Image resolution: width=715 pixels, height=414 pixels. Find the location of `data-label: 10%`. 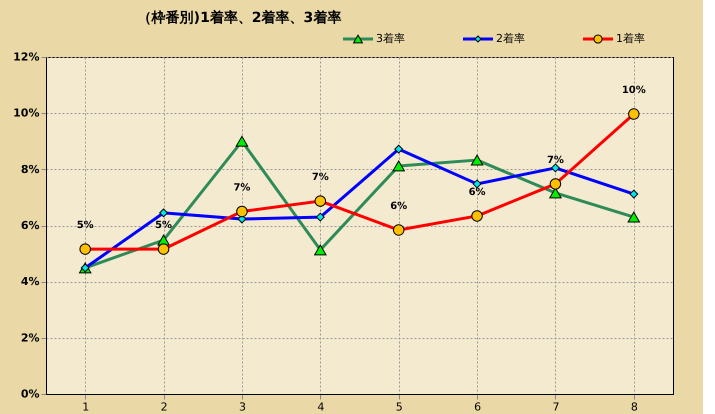

data-label: 10% is located at coordinates (634, 90).